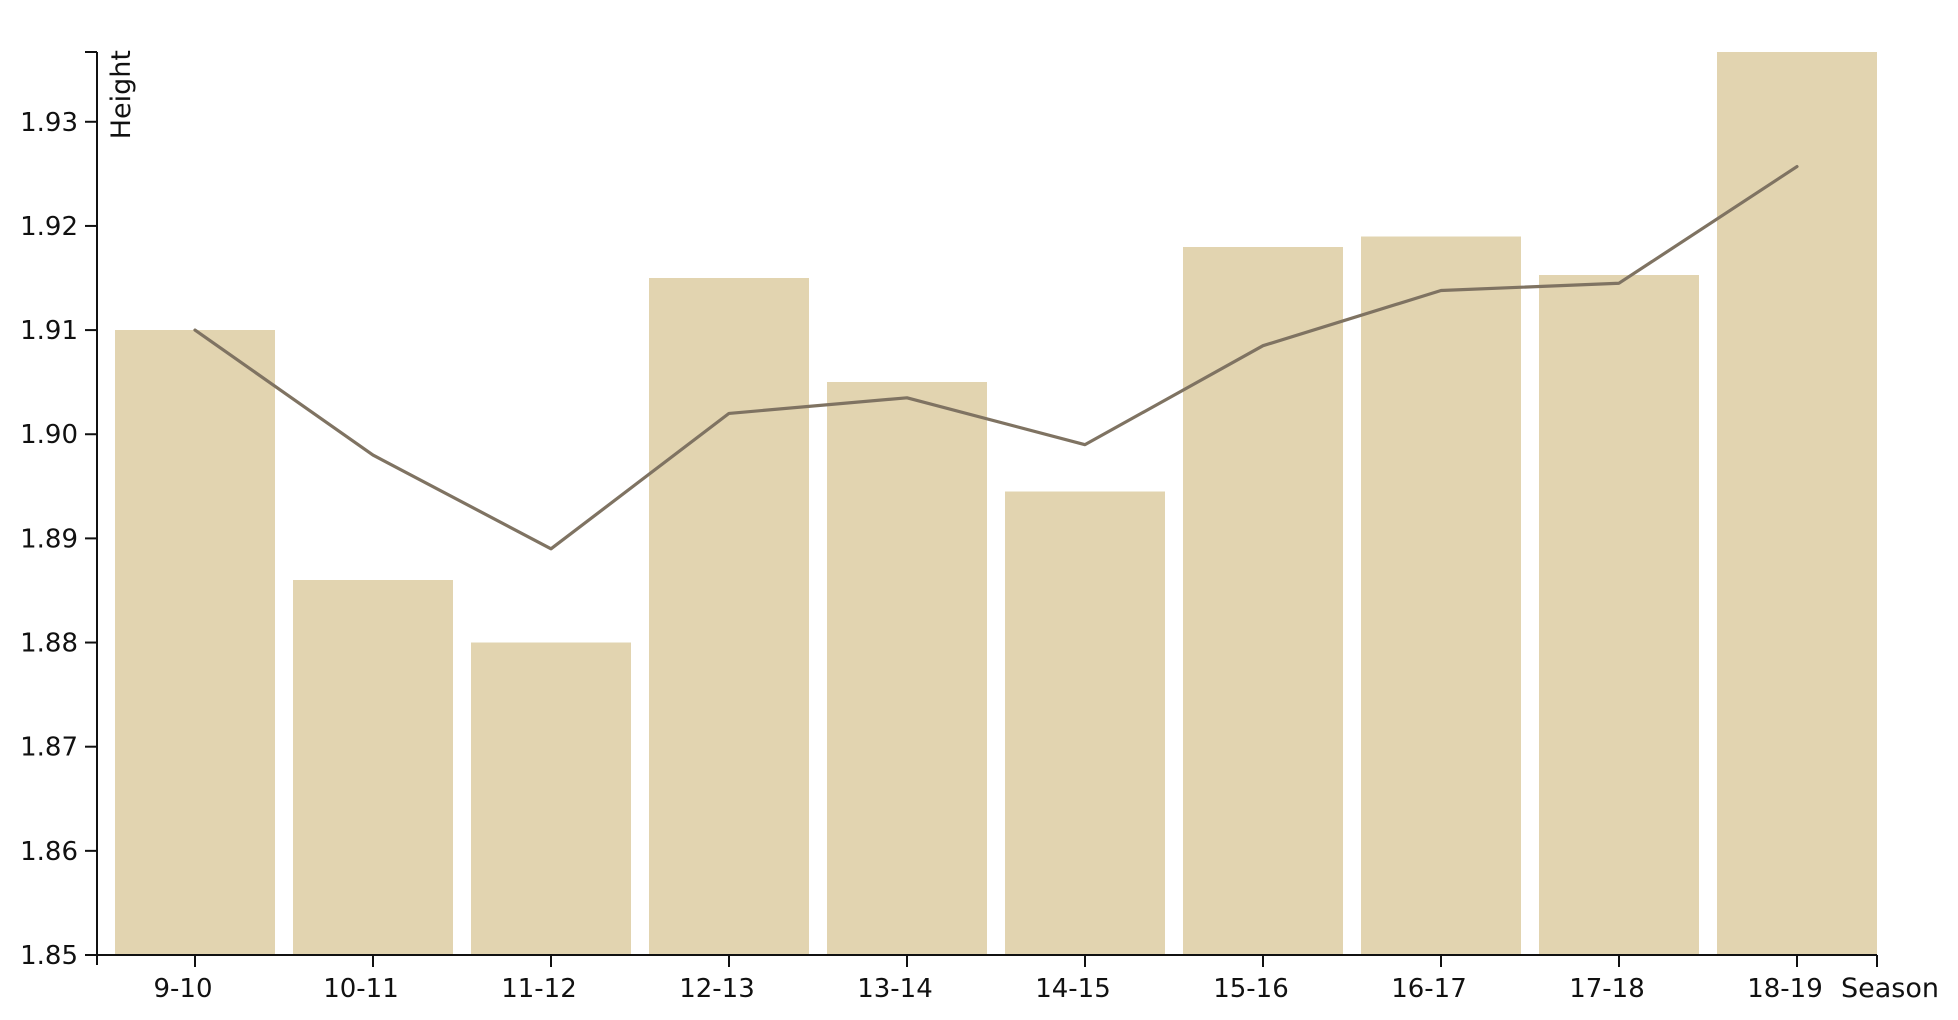  Describe the element at coordinates (121, 94) in the screenshot. I see `y-axis-title: Height` at that location.